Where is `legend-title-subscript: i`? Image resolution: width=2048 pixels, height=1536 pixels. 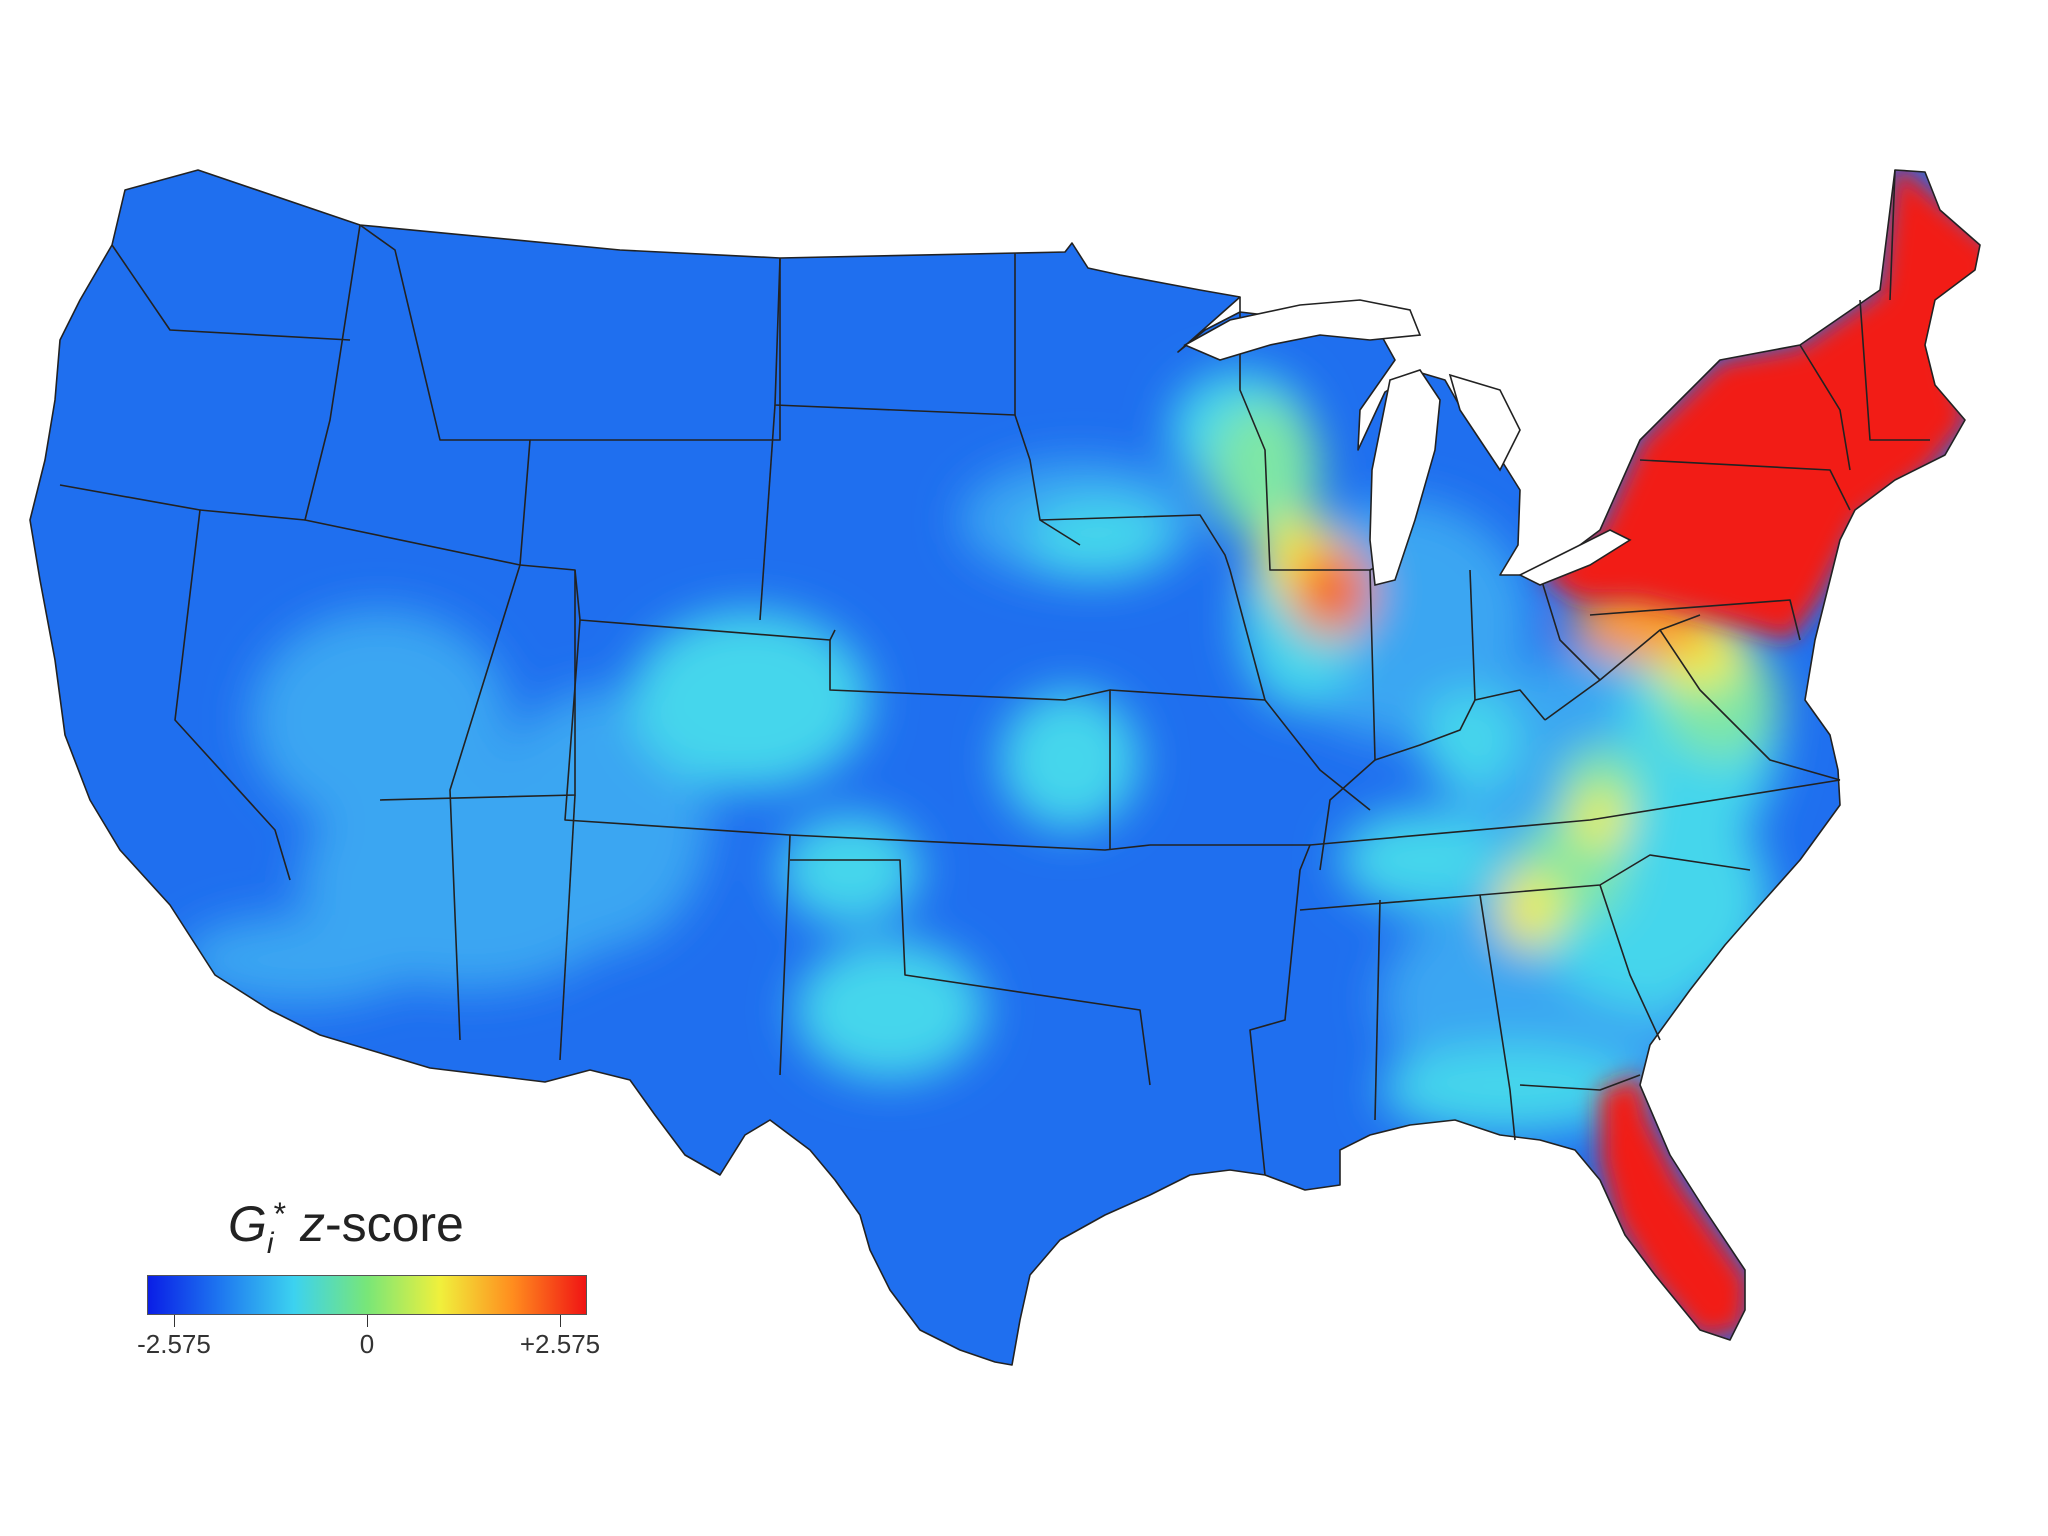
legend-title-subscript: i is located at coordinates (270, 1243).